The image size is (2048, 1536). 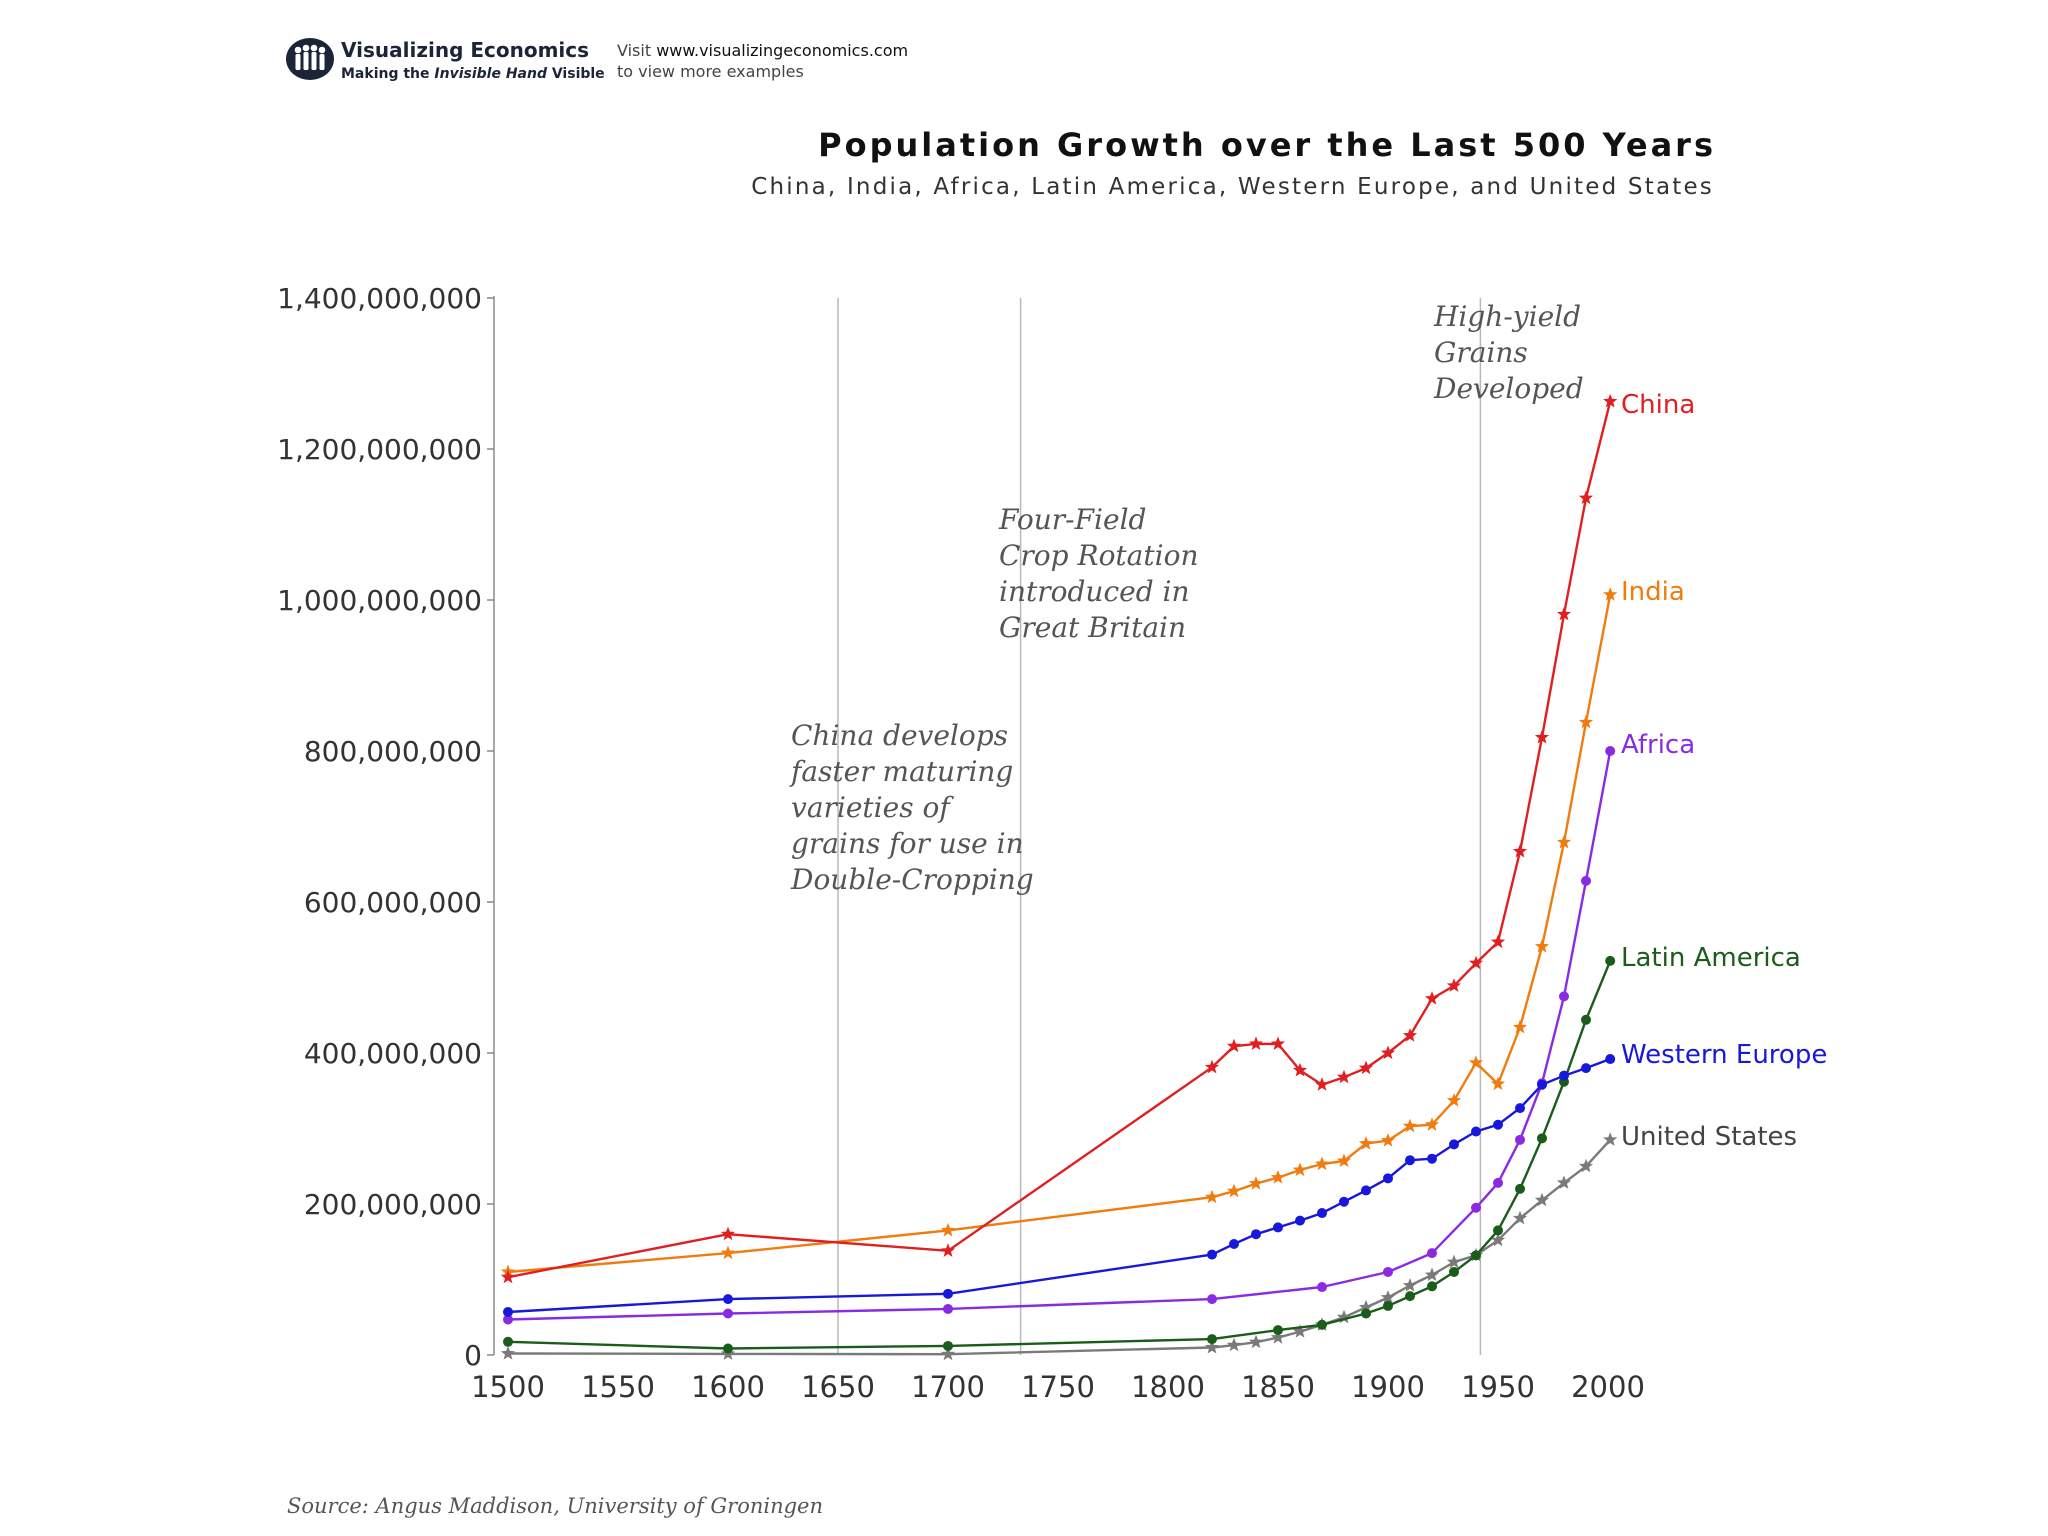 I want to click on y-tick-label: 400,000,000, so click(x=393, y=1053).